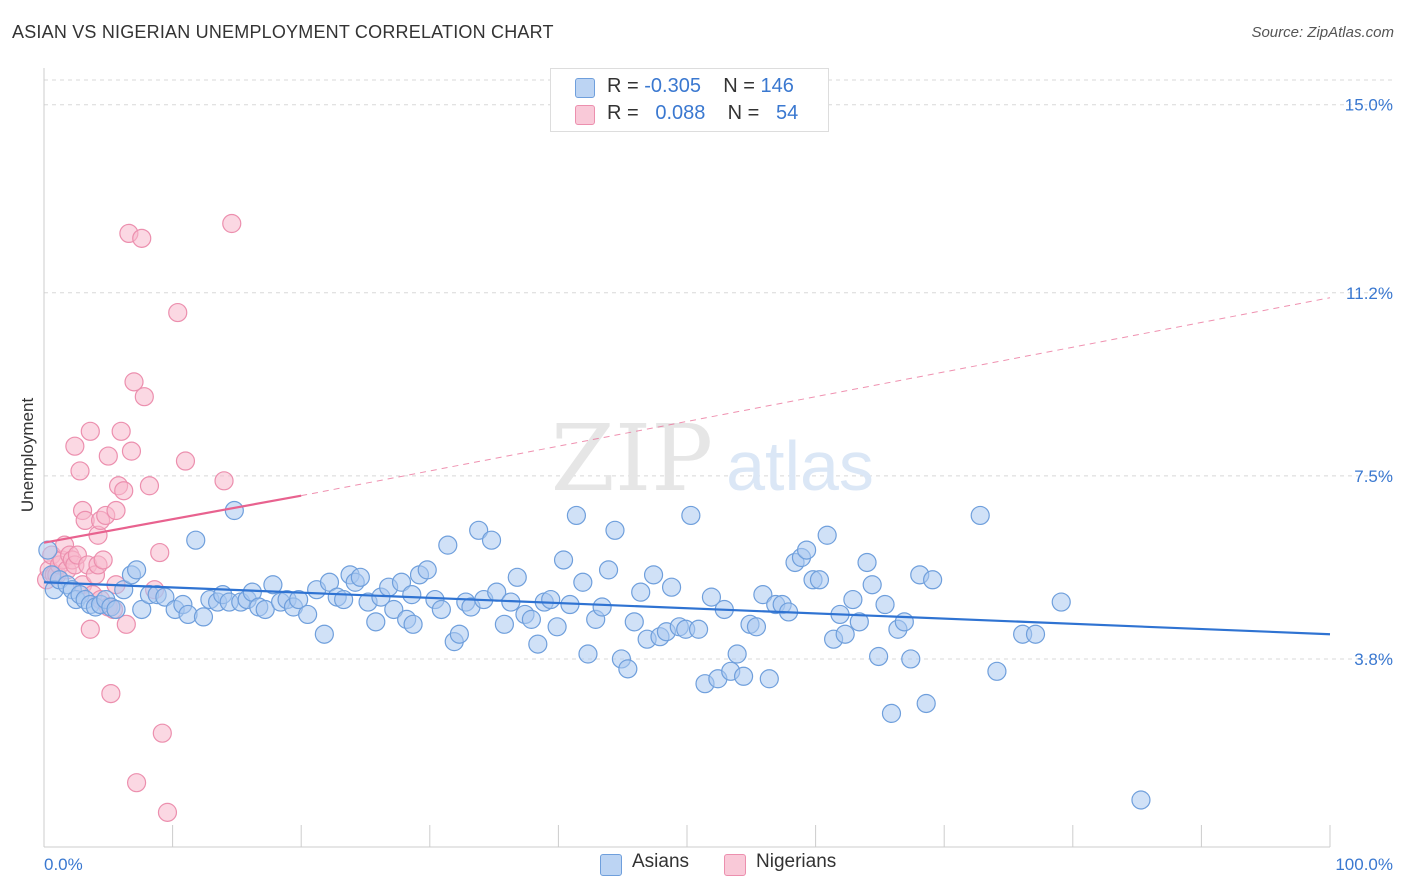 Image resolution: width=1406 pixels, height=892 pixels. What do you see at coordinates (687, 608) in the screenshot?
I see `asian-trend-line` at bounding box center [687, 608].